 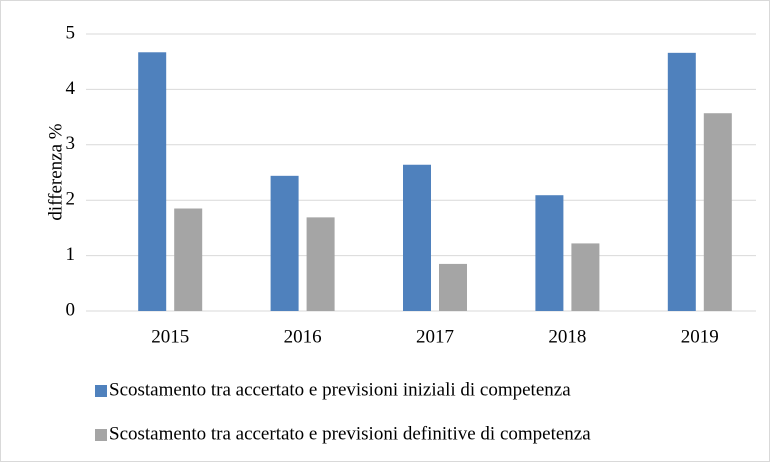 What do you see at coordinates (71, 254) in the screenshot?
I see `y-tick-label: 1` at bounding box center [71, 254].